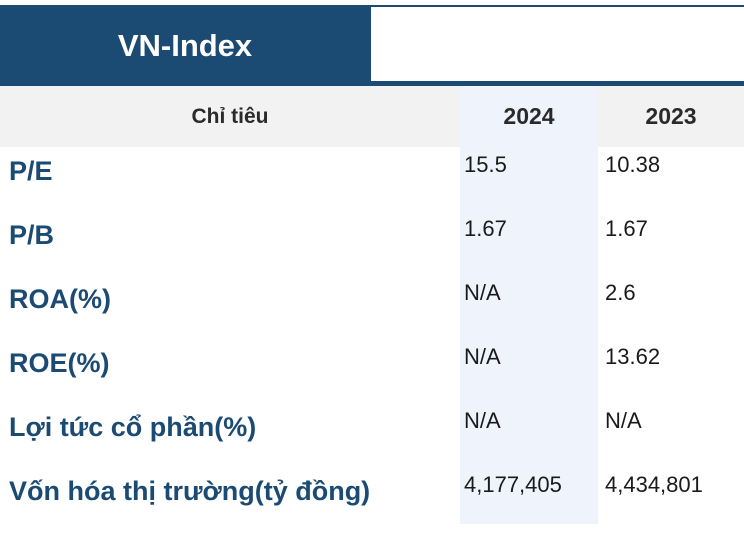  I want to click on value-2023: N/A, so click(623, 420).